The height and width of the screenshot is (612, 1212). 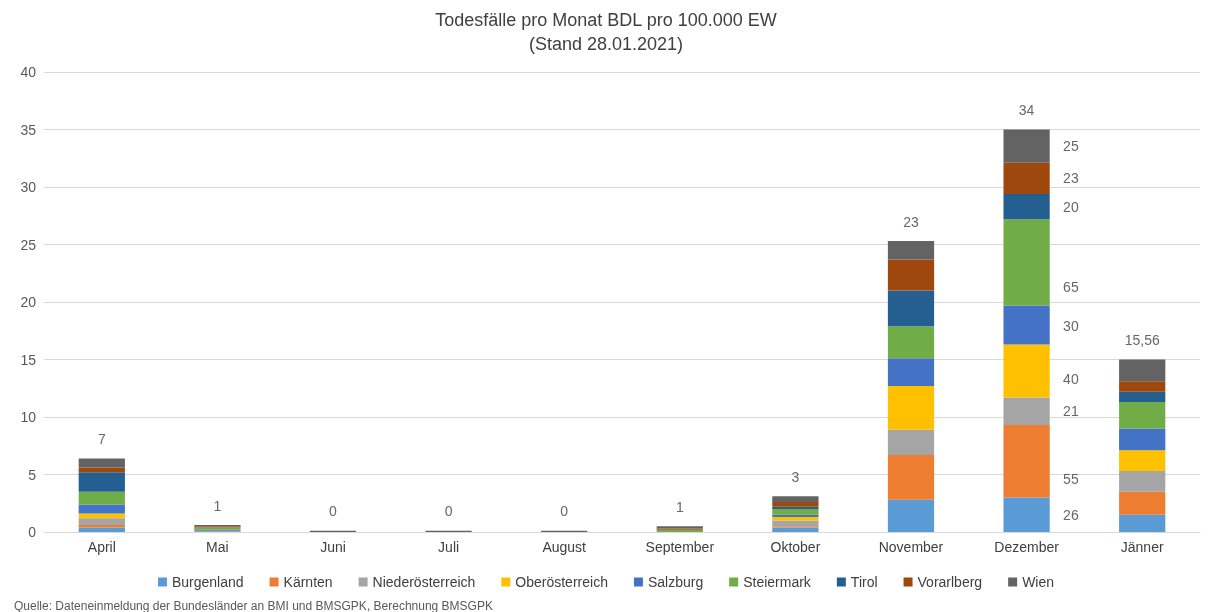 What do you see at coordinates (1142, 547) in the screenshot?
I see `x-tick-label: Jänner` at bounding box center [1142, 547].